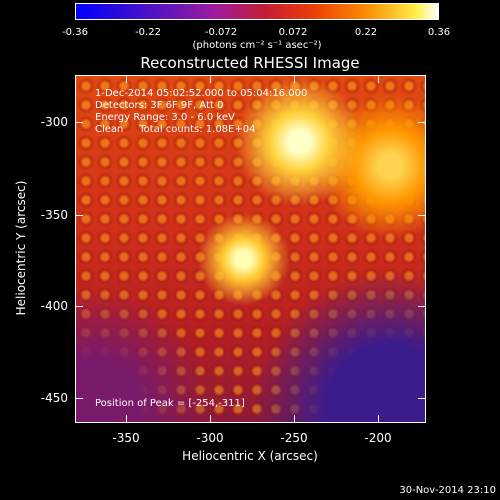  I want to click on generation-timestamp: 30-Nov-2014 23:10, so click(447, 490).